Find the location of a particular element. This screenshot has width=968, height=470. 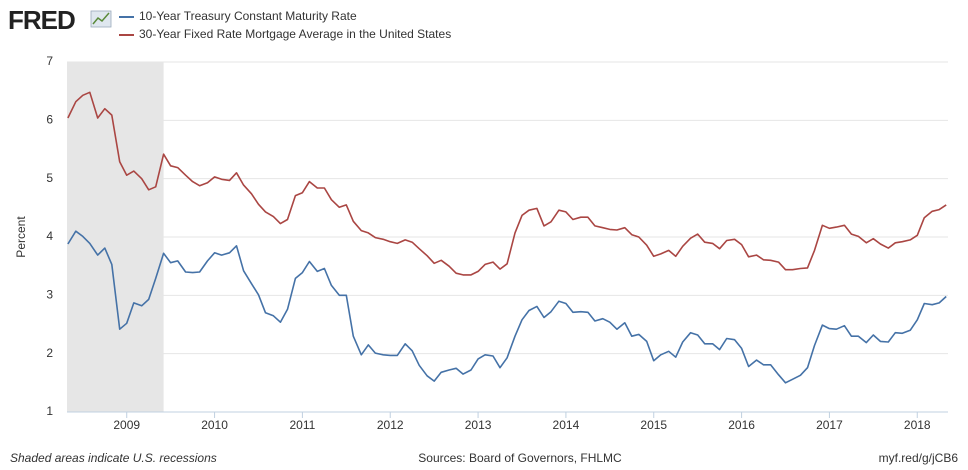

x-tick-label: 2015 is located at coordinates (653, 425).